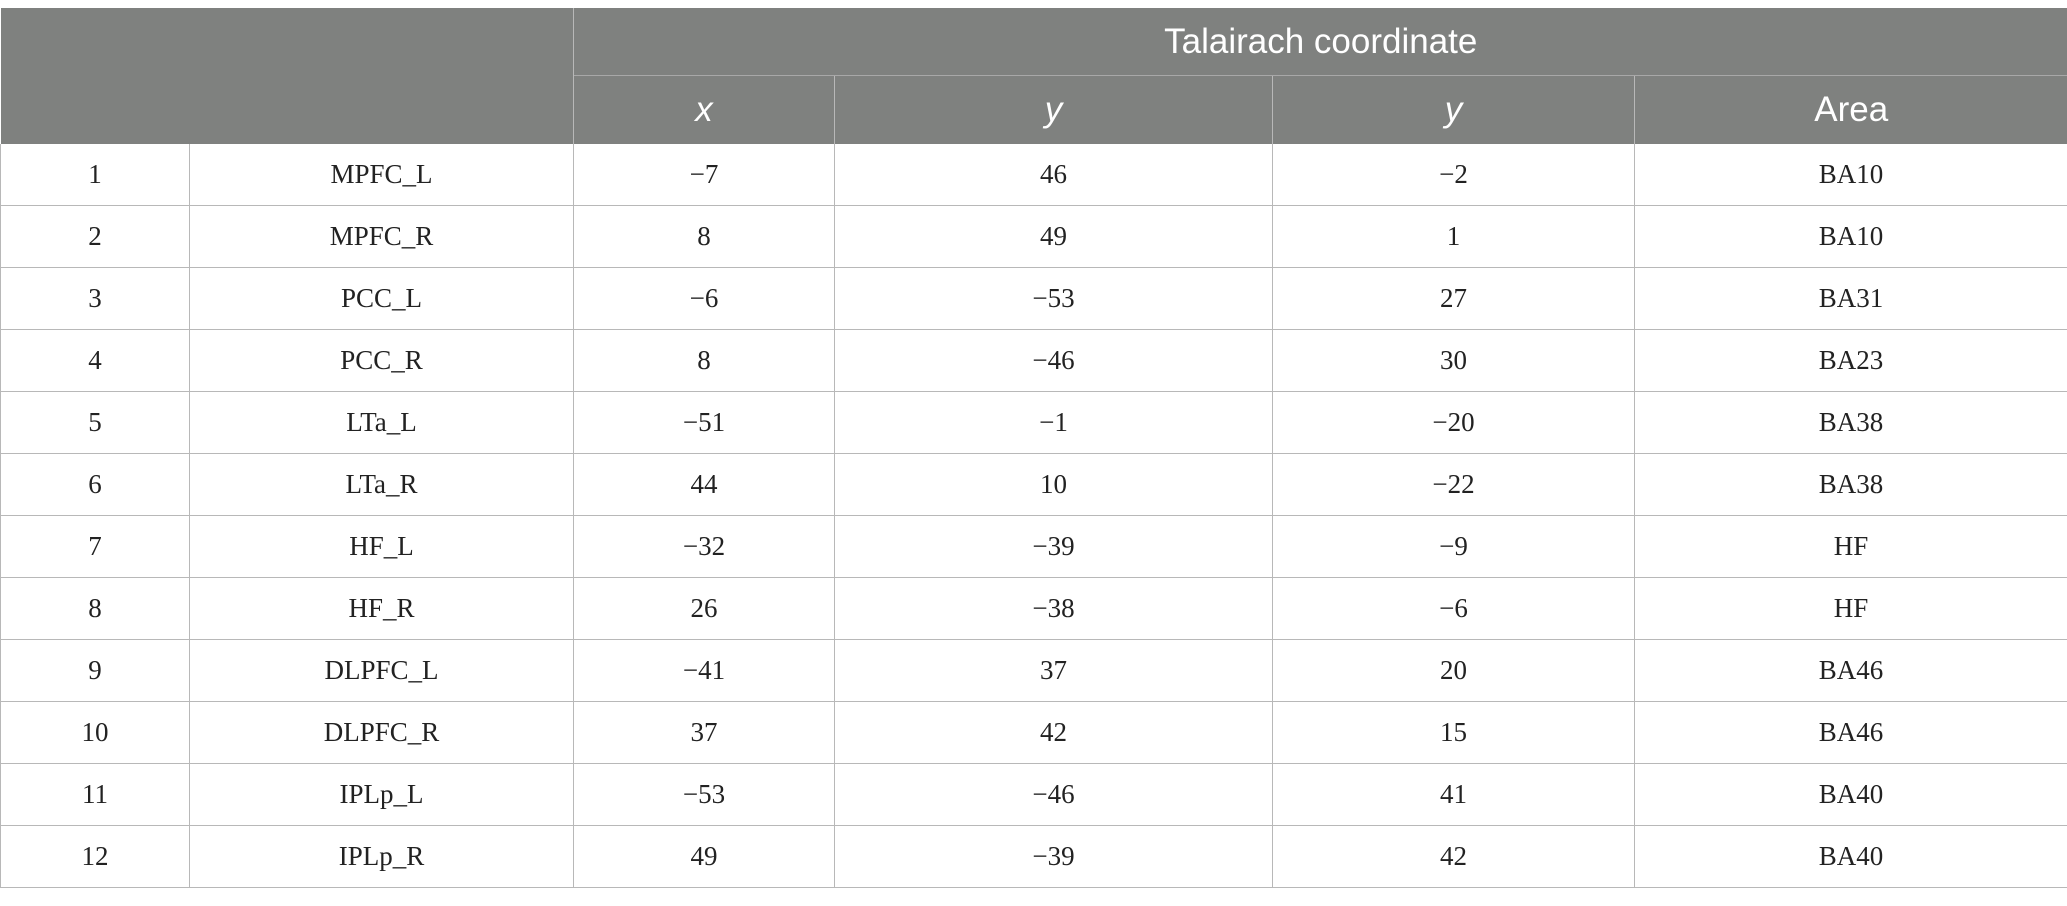 The image size is (2067, 906). What do you see at coordinates (381, 360) in the screenshot?
I see `row-region-cell: PCC_R` at bounding box center [381, 360].